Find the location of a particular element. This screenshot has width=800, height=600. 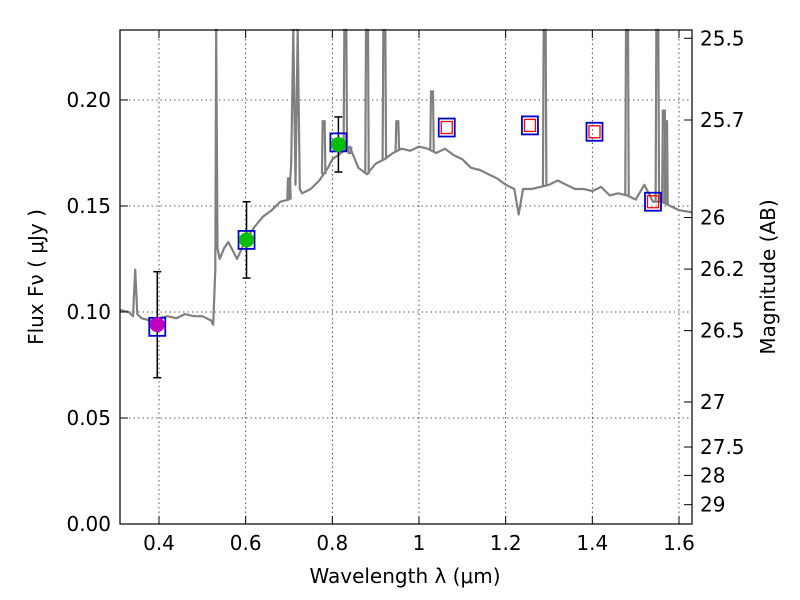

x-tick-label: 0.6 is located at coordinates (246, 543).